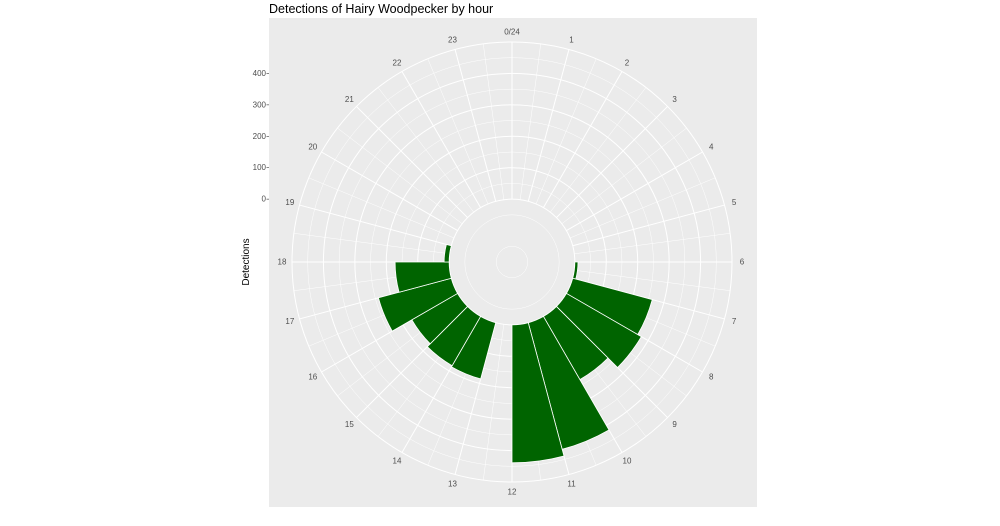 This screenshot has height=526, width=1000. I want to click on minor-grid-circle, so click(512, 262).